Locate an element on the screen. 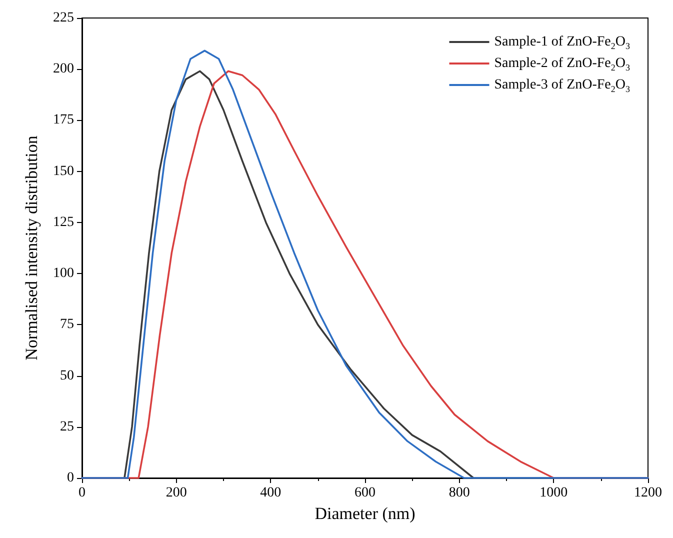  x-tick-label: 400 is located at coordinates (271, 493).